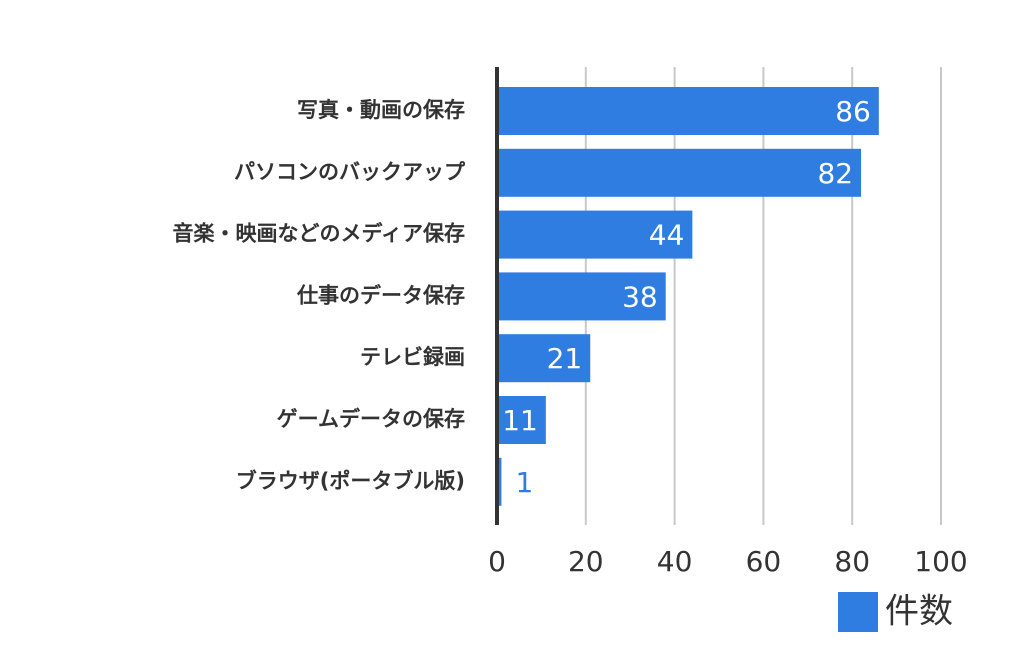 This screenshot has height=656, width=1024. Describe the element at coordinates (675, 561) in the screenshot. I see `x-tick-label: 40` at that location.